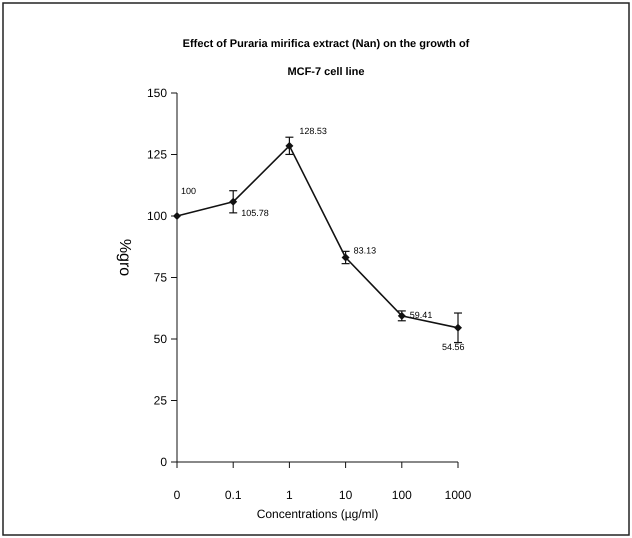 The height and width of the screenshot is (538, 632). What do you see at coordinates (313, 131) in the screenshot?
I see `data-label: 128.53` at bounding box center [313, 131].